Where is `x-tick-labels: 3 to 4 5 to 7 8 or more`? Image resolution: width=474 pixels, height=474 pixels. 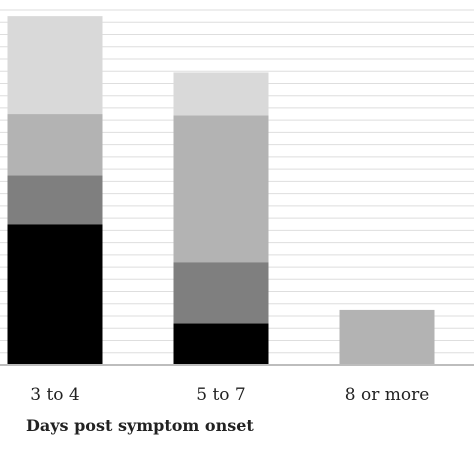
x-tick-labels: 3 to 4 5 to 7 8 or more is located at coordinates (229, 395).